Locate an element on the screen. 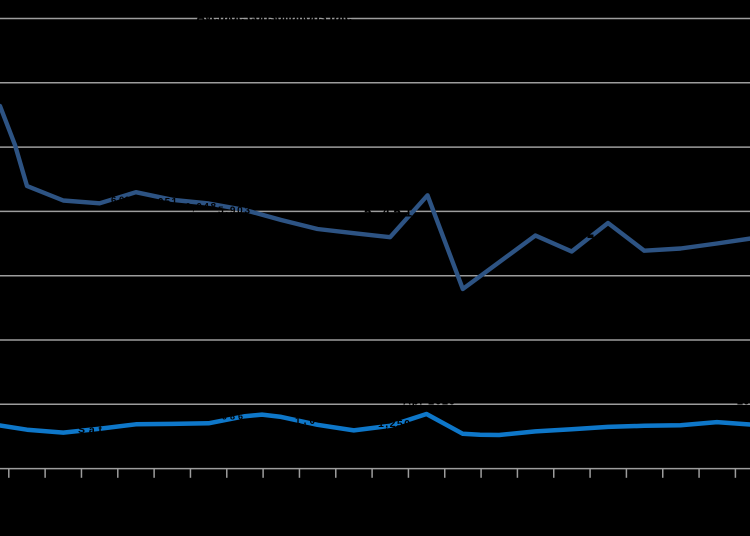 This screenshot has width=750, height=536. svg-text: 1,0 is located at coordinates (305, 421).